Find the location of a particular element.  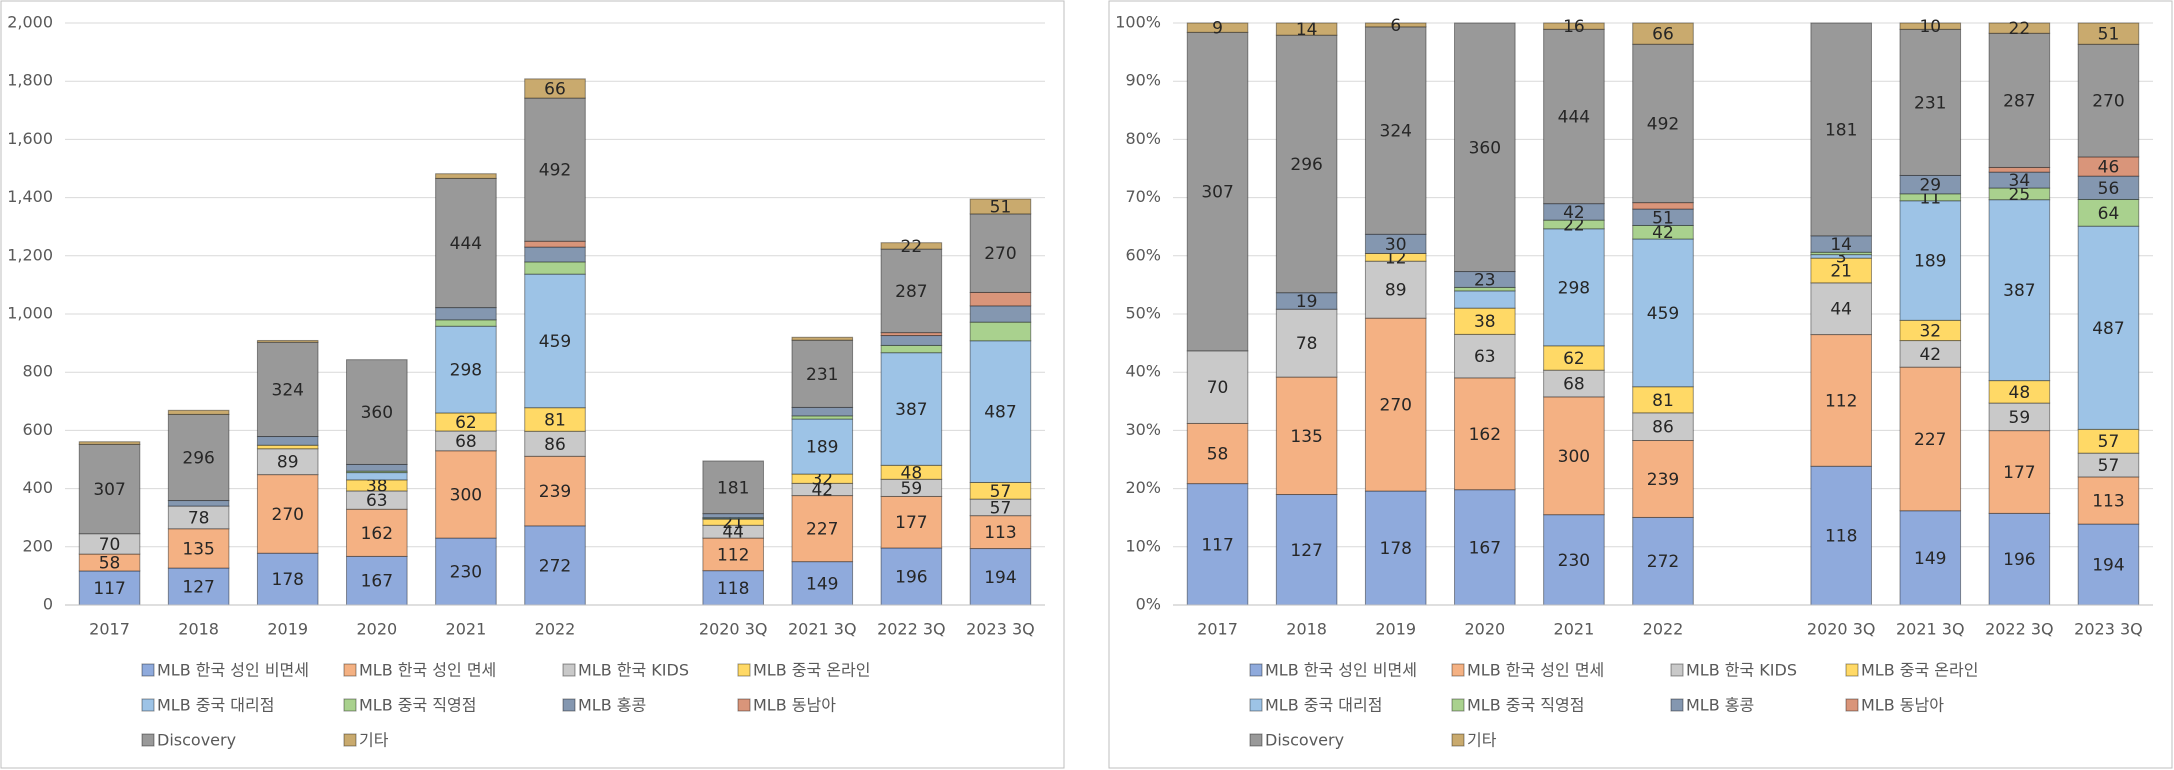

data-label: 9 is located at coordinates (1217, 29).